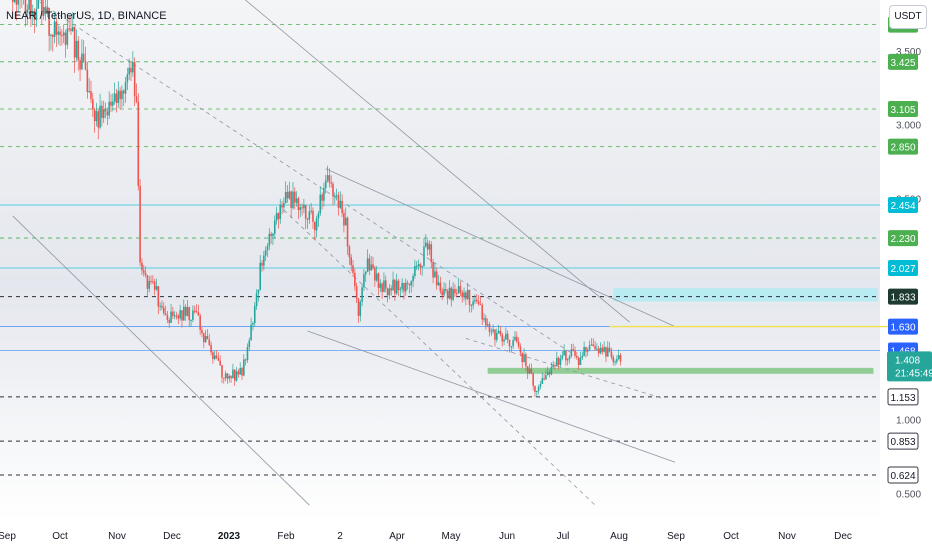 Image resolution: width=932 pixels, height=550 pixels. Describe the element at coordinates (909, 366) in the screenshot. I see `last-price-box` at that location.